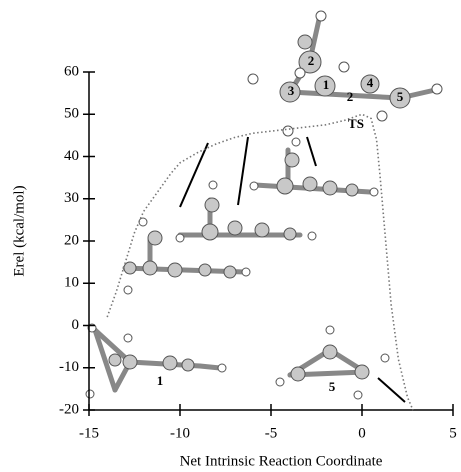 This screenshot has height=472, width=461. Describe the element at coordinates (71, 71) in the screenshot. I see `y-tick-label: 60` at that location.